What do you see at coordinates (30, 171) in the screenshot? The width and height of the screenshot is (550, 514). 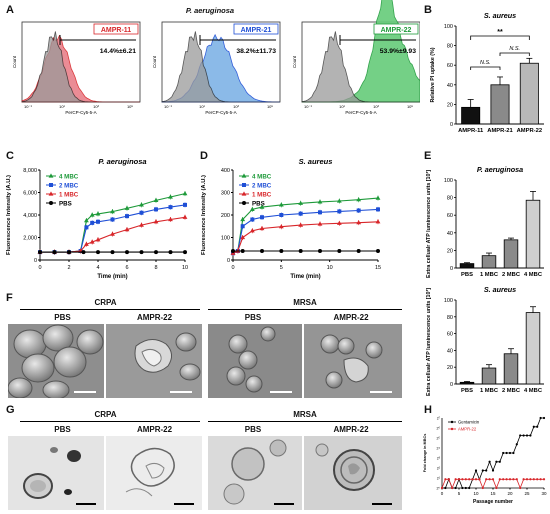 I see `y-tick-label: 8,000` at bounding box center [30, 171].